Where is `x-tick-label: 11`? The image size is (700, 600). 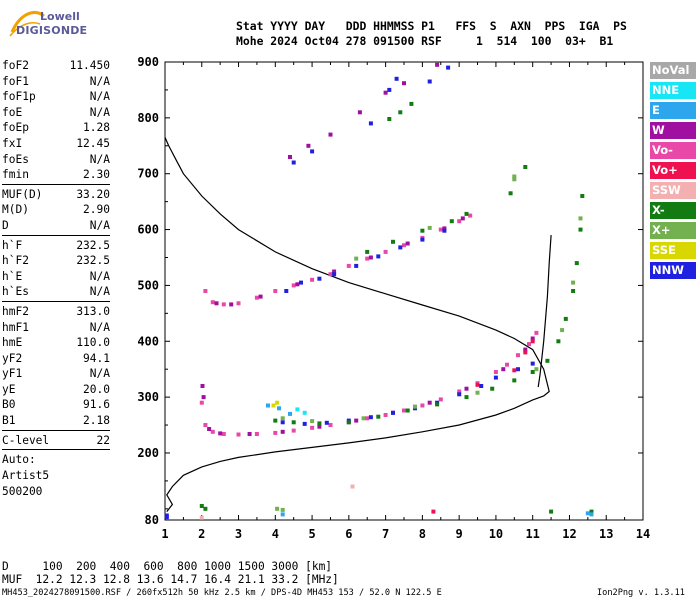
x-tick-label: 11 is located at coordinates (532, 534).